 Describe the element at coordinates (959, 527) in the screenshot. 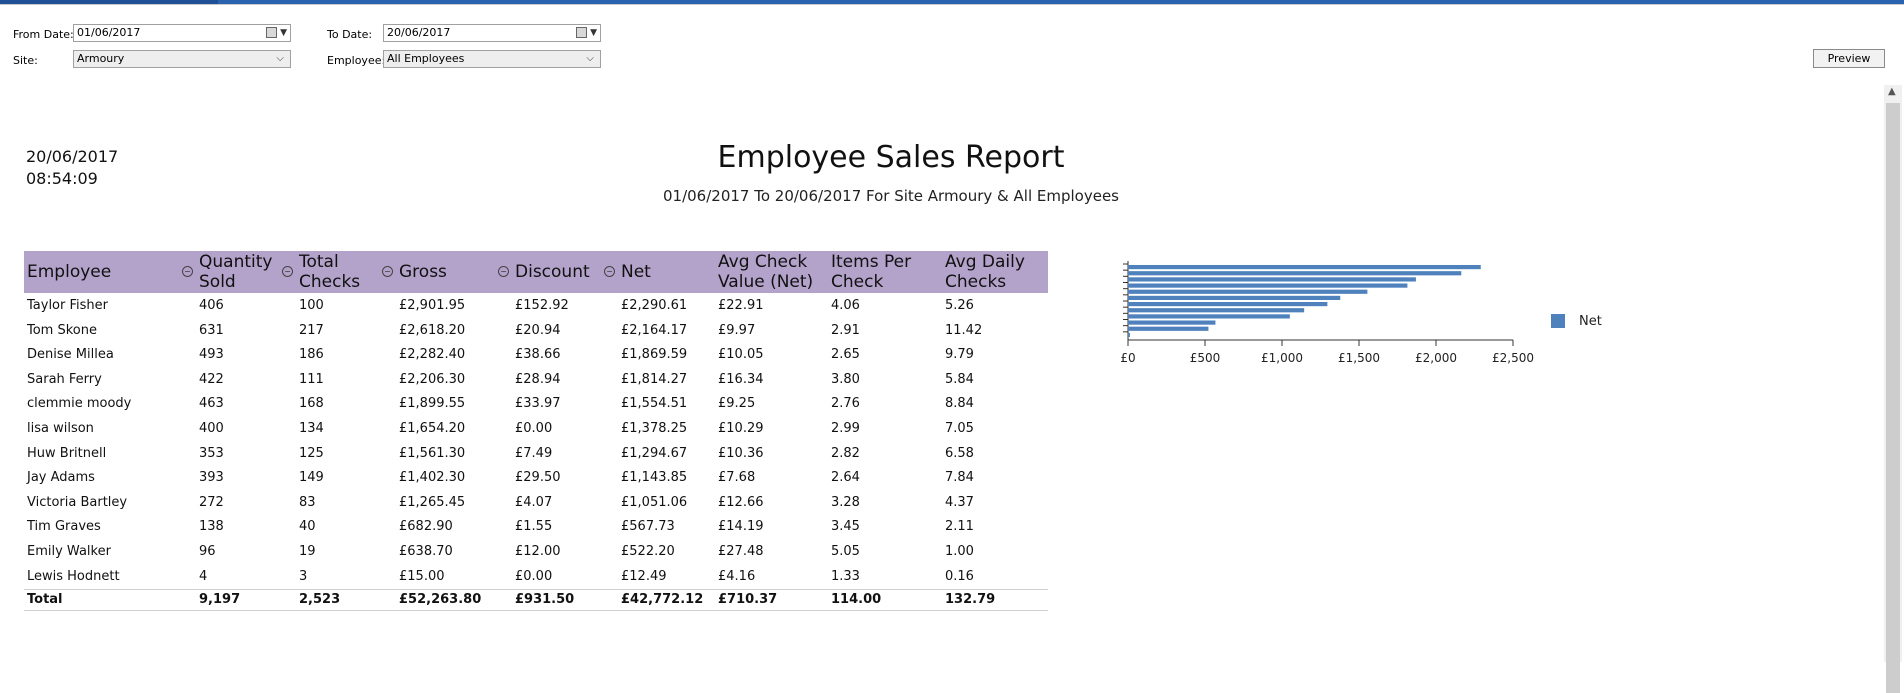

I see `table-cell-avg-daily-checks: 2.11` at that location.